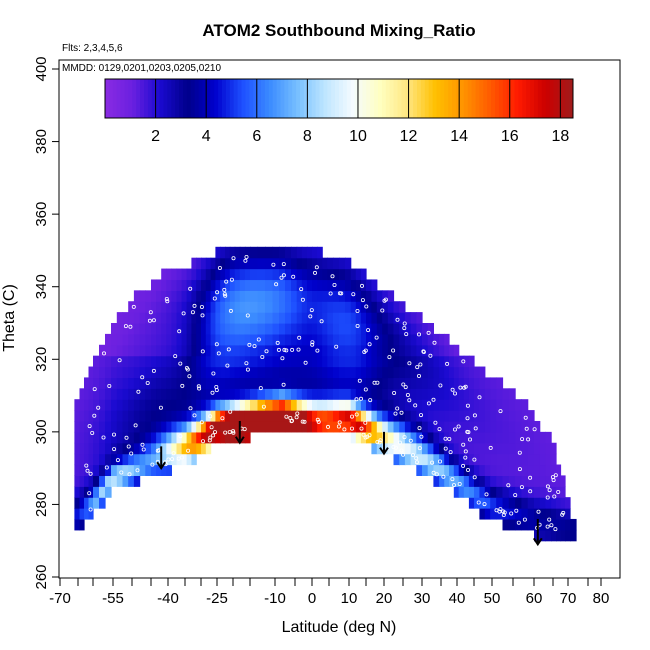  What do you see at coordinates (339, 627) in the screenshot?
I see `x-axis-label: Latitude (deg N)` at bounding box center [339, 627].